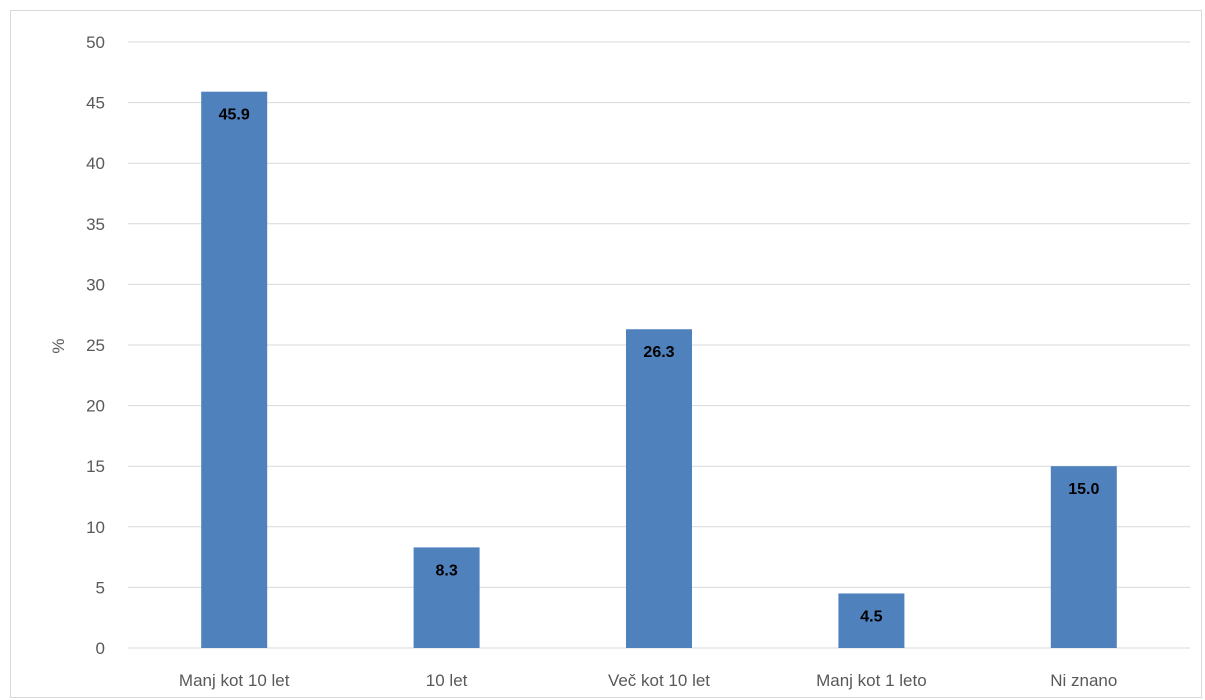 The image size is (1205, 700). What do you see at coordinates (95, 284) in the screenshot?
I see `y-tick-label: 30` at bounding box center [95, 284].